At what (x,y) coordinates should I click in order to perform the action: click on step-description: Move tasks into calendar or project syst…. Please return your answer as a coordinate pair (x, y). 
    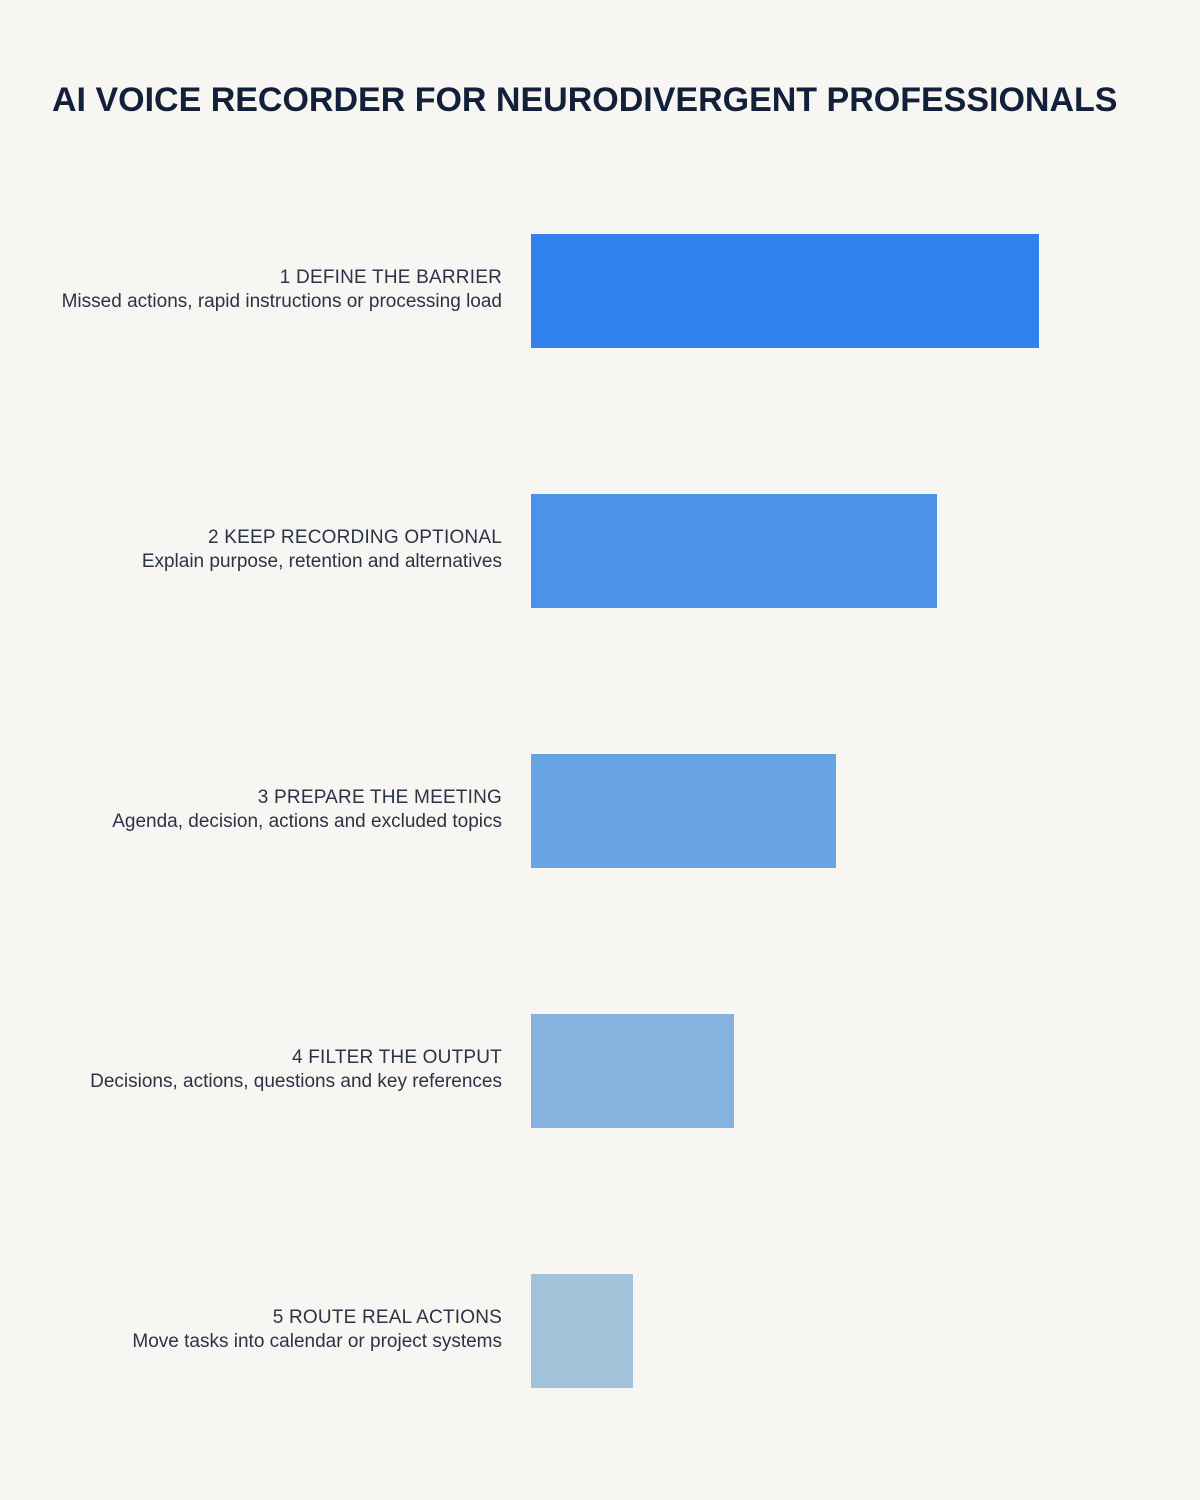
    Looking at the image, I should click on (317, 1341).